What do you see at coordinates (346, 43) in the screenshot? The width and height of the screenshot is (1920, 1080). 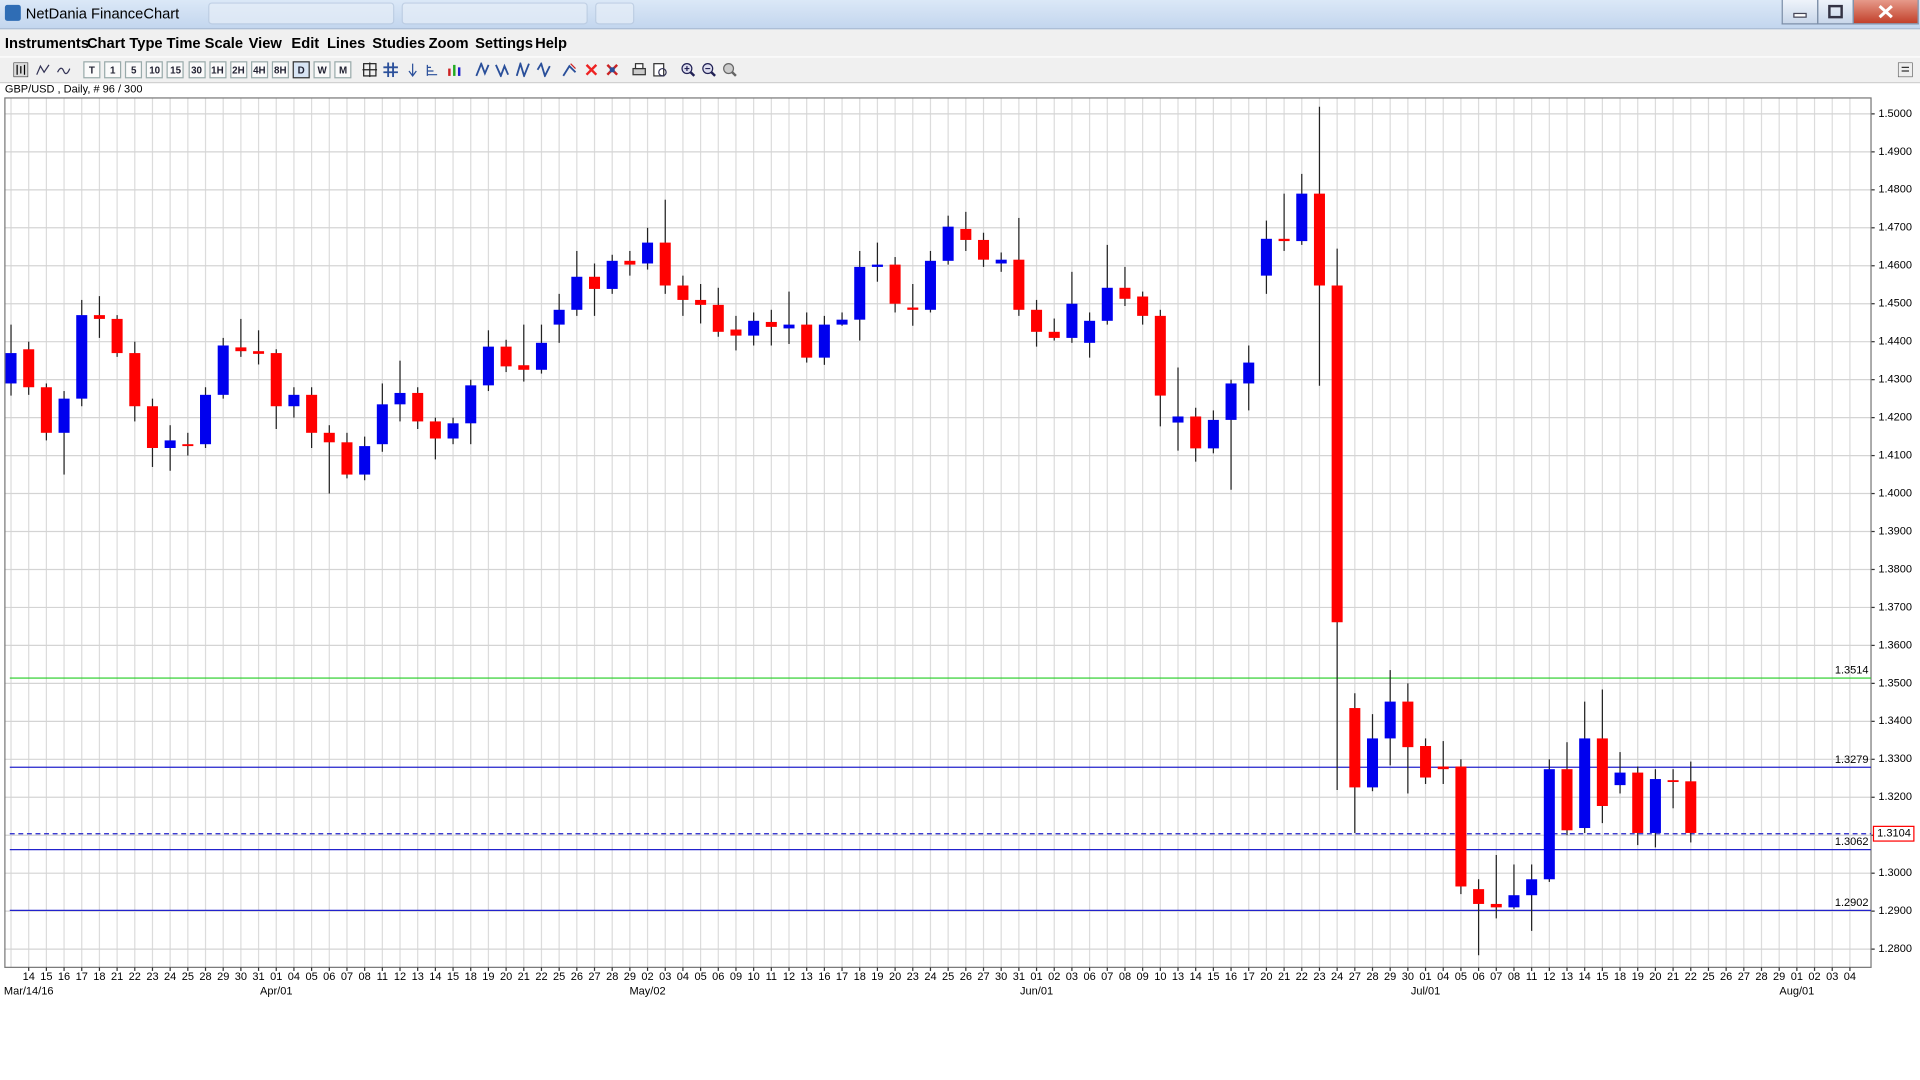 I see `menu-item: Lines` at bounding box center [346, 43].